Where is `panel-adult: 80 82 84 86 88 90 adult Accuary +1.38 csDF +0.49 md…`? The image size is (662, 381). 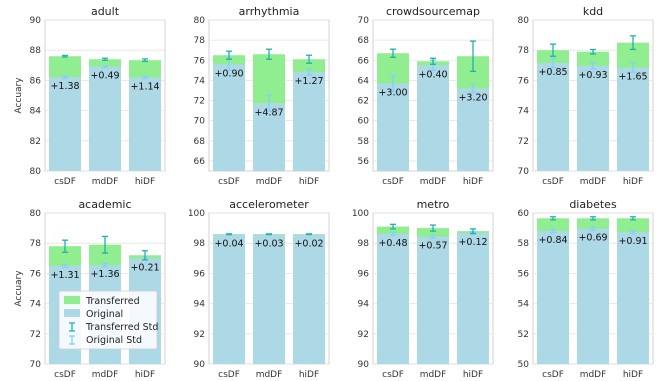
panel-adult: 80 82 84 86 88 90 adult Accuary +1.38 csDF +0.49 md… is located at coordinates (90, 96).